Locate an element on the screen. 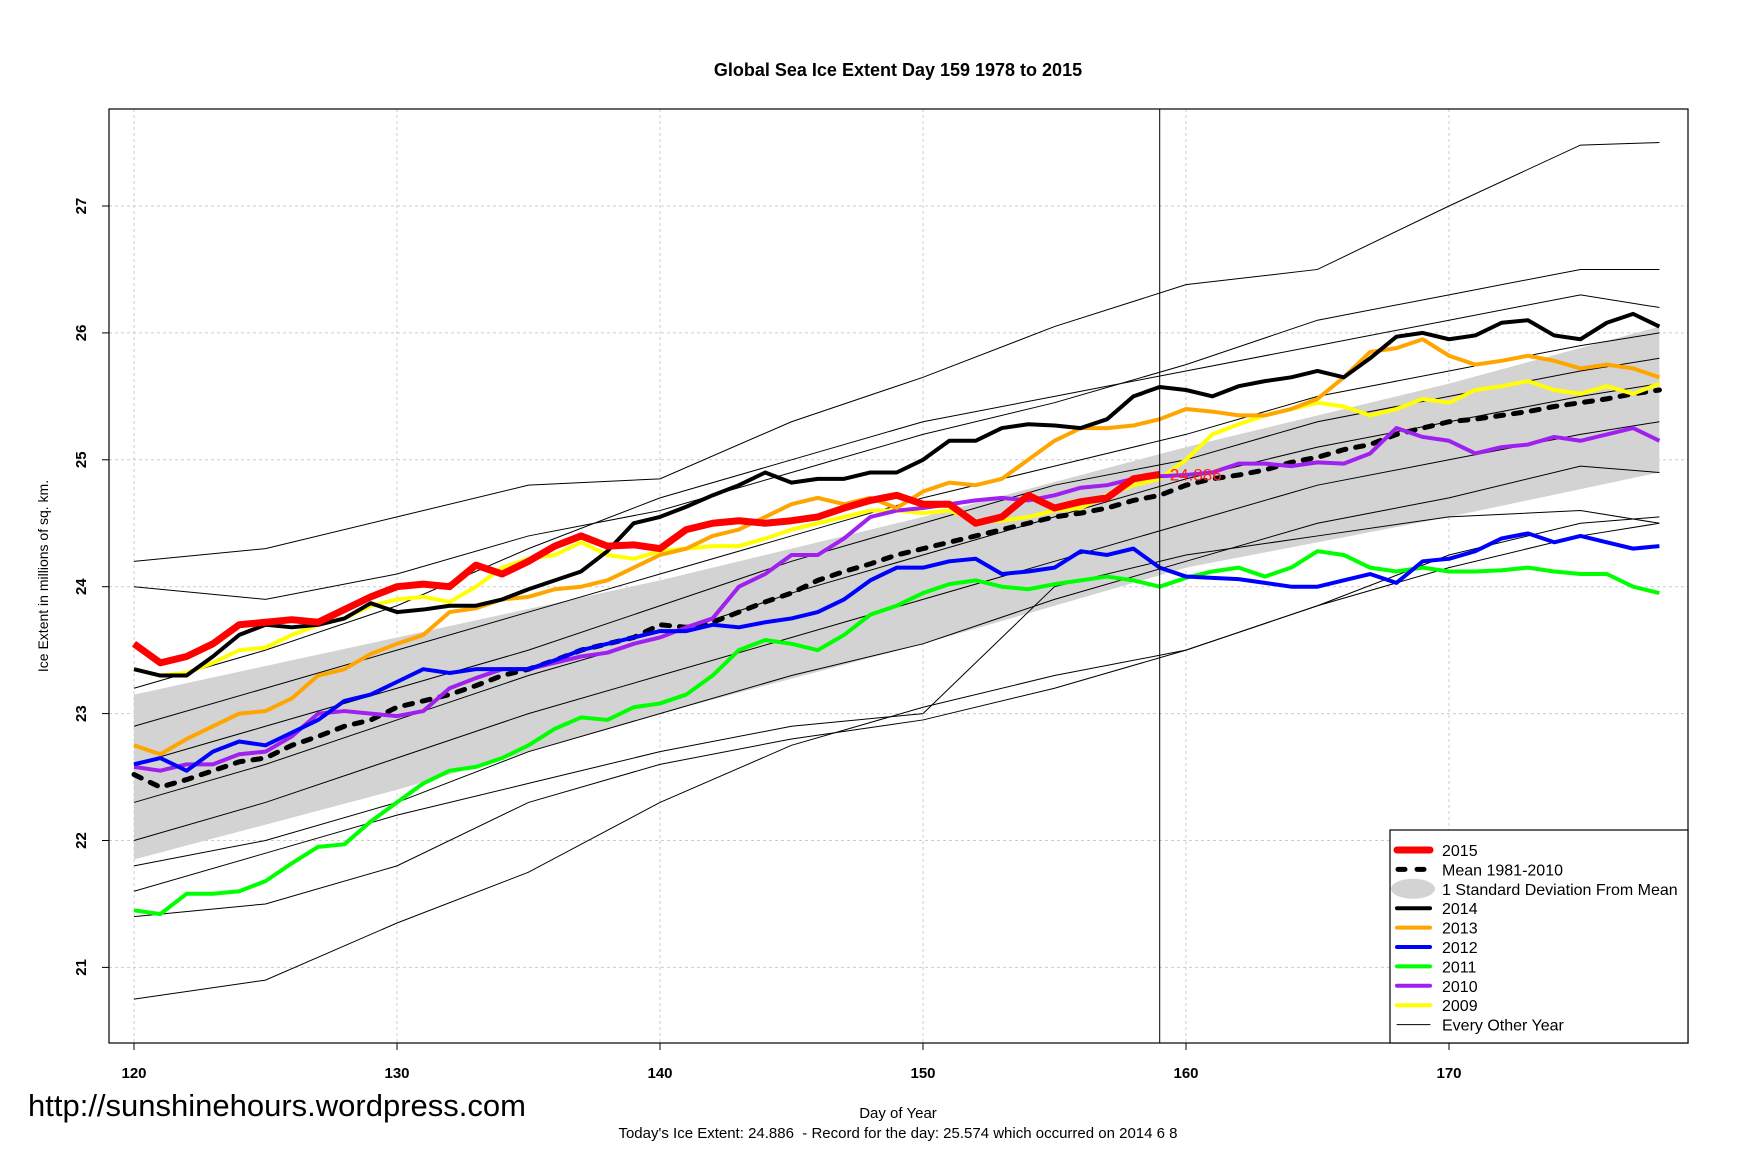 The image size is (1738, 1158). y-axis-label: Ice Extent in millions of sq. km. is located at coordinates (43, 576).